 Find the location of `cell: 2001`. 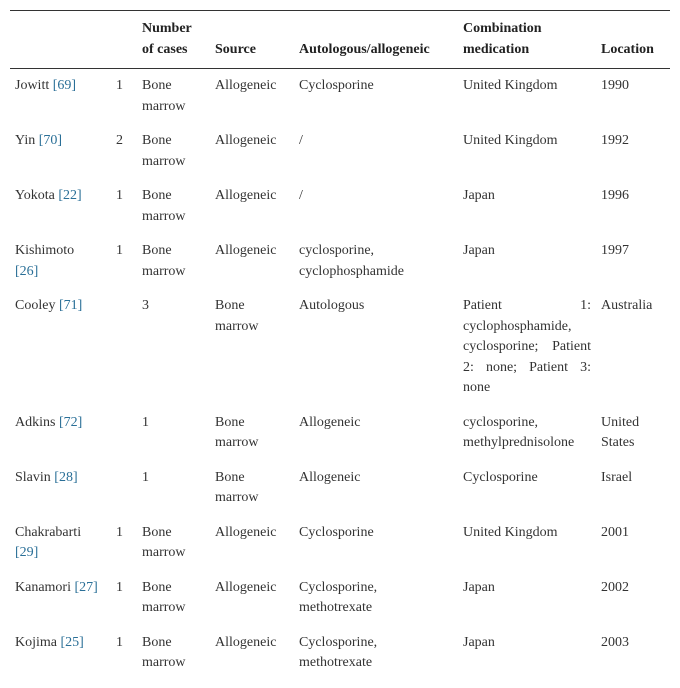

cell: 2001 is located at coordinates (615, 532).